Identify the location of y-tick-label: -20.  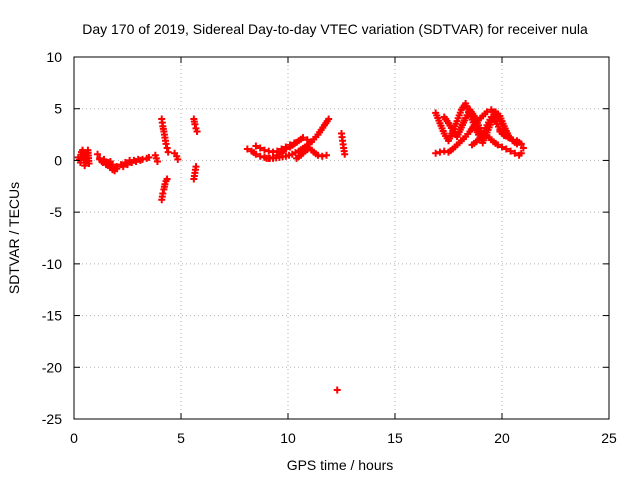
(52, 367).